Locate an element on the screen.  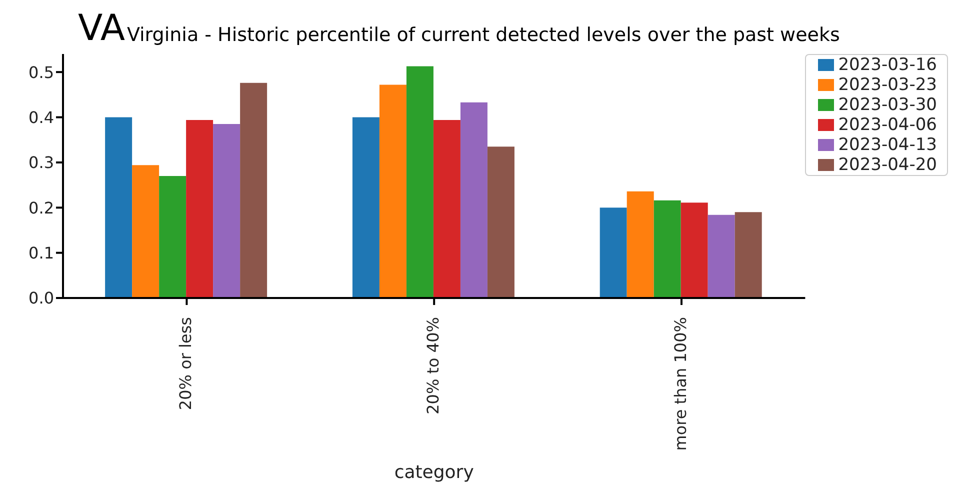
y-tick-label: 0.3 is located at coordinates (41, 162).